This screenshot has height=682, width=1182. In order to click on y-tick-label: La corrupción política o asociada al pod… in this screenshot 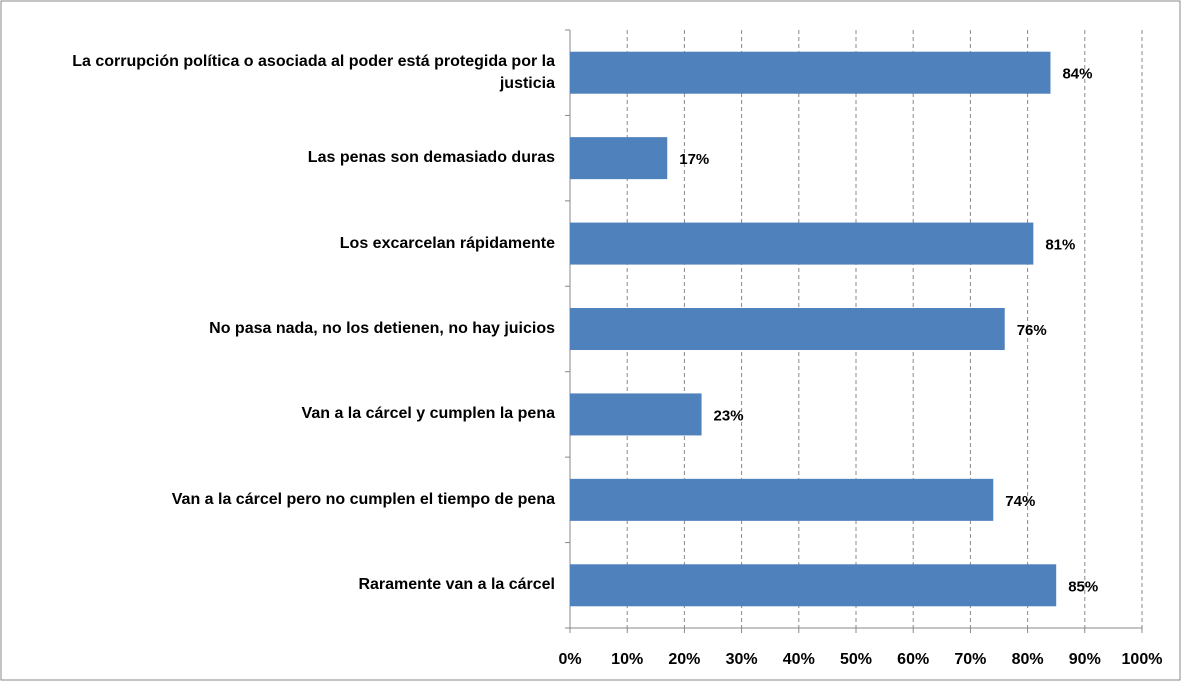, I will do `click(313, 72)`.